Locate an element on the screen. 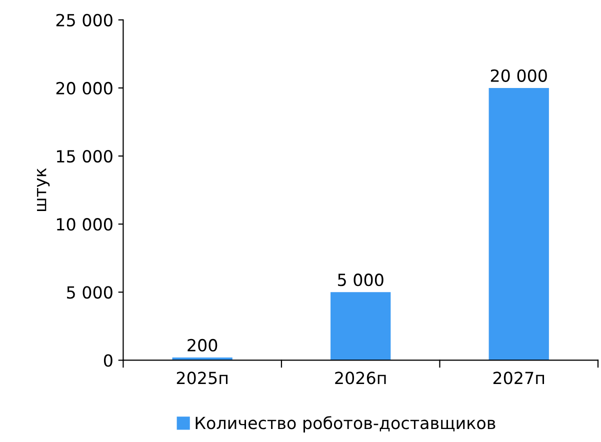  data-label: 200 is located at coordinates (203, 345).